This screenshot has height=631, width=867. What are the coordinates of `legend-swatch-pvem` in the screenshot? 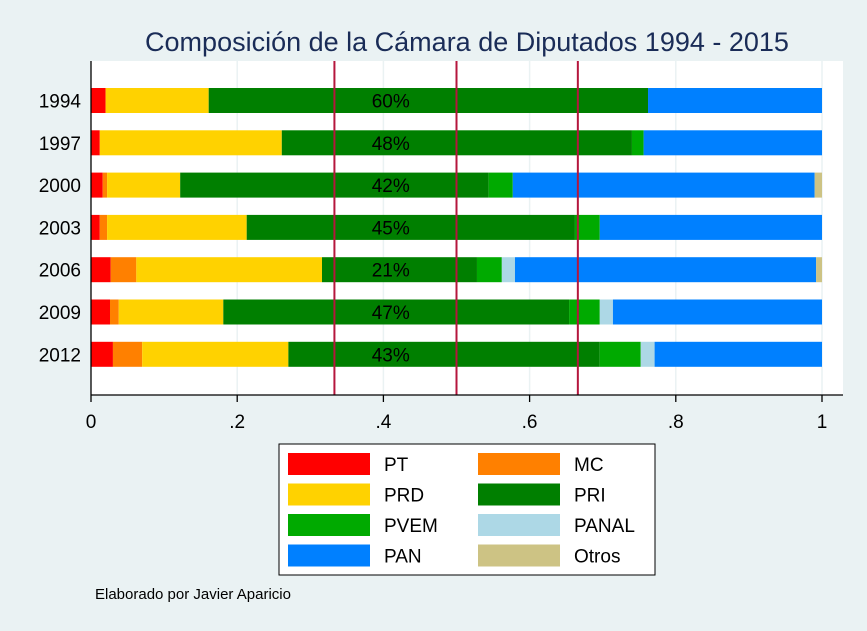 It's located at (329, 525).